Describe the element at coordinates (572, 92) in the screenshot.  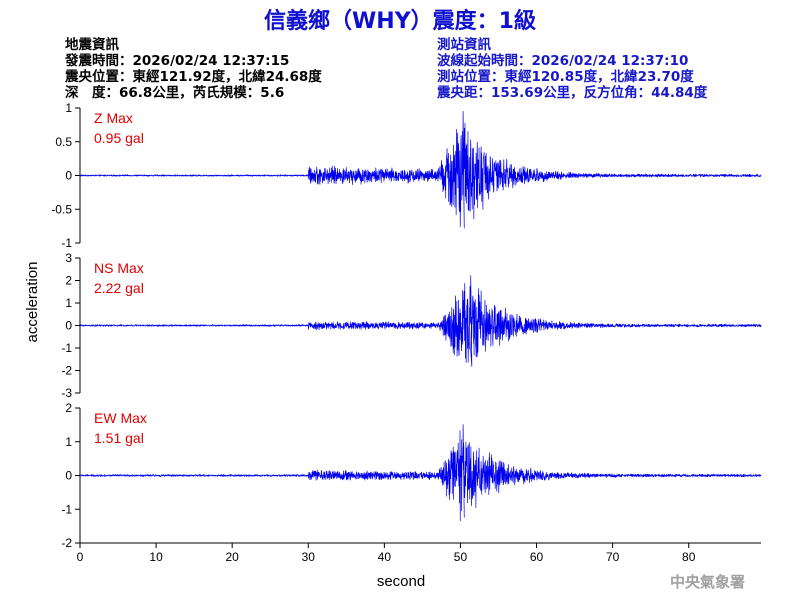
I see `epicentral-distance: 震央距：153.69公里，反方位角：44.84度` at that location.